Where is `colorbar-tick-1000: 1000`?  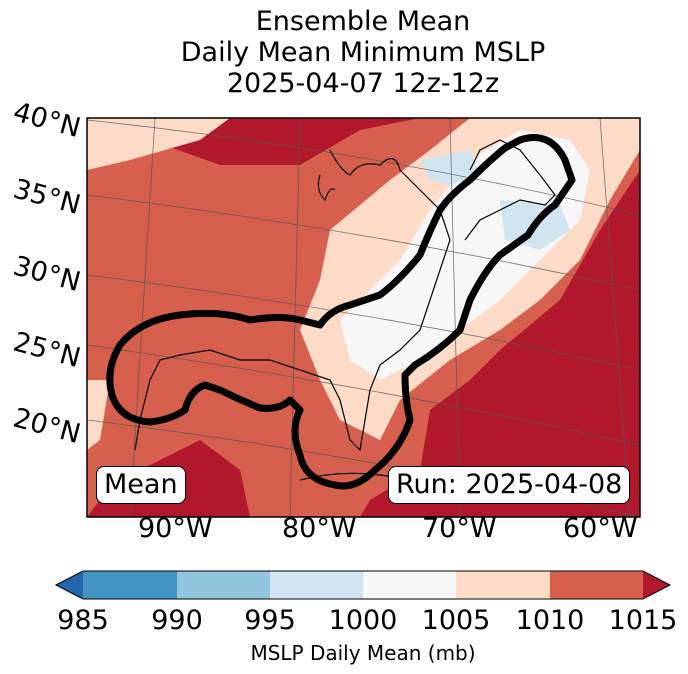 colorbar-tick-1000: 1000 is located at coordinates (363, 620).